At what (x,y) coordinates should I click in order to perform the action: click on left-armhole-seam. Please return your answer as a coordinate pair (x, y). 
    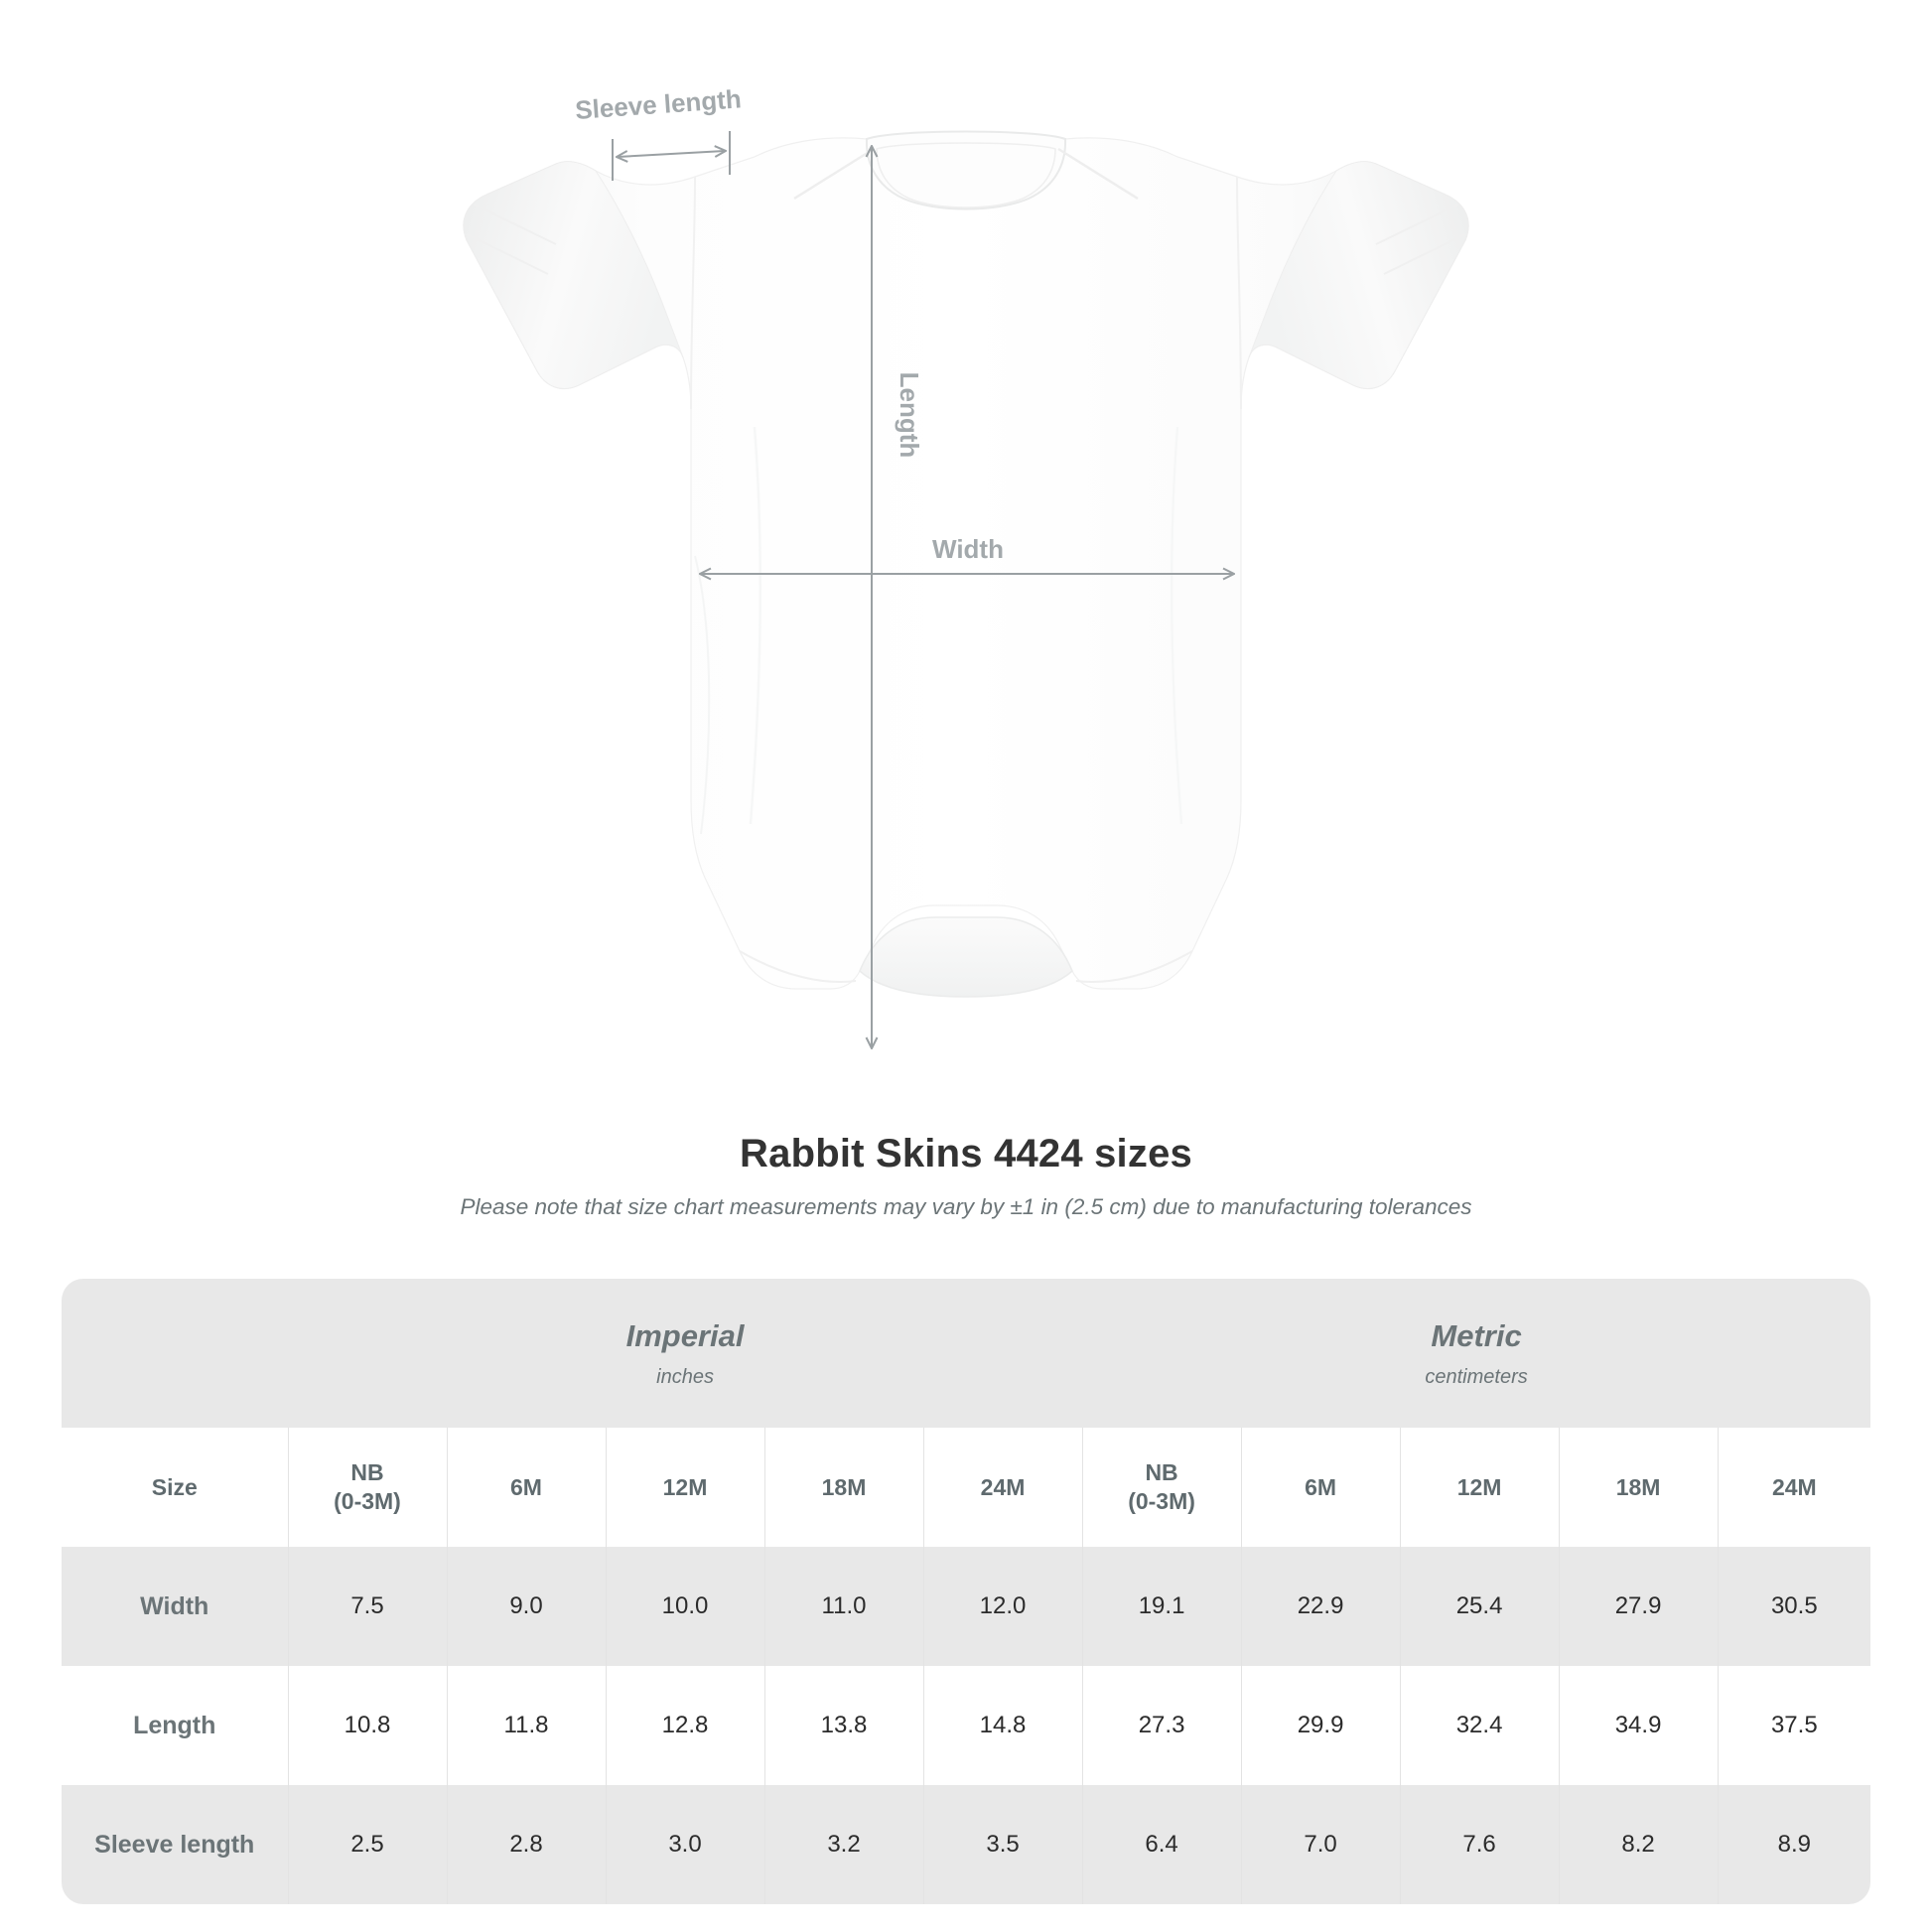
    Looking at the image, I should click on (693, 293).